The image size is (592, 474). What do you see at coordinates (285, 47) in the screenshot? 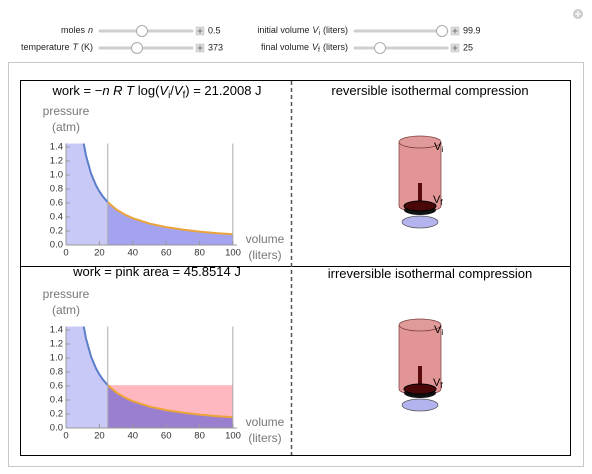
I see `text-part: final volume` at bounding box center [285, 47].